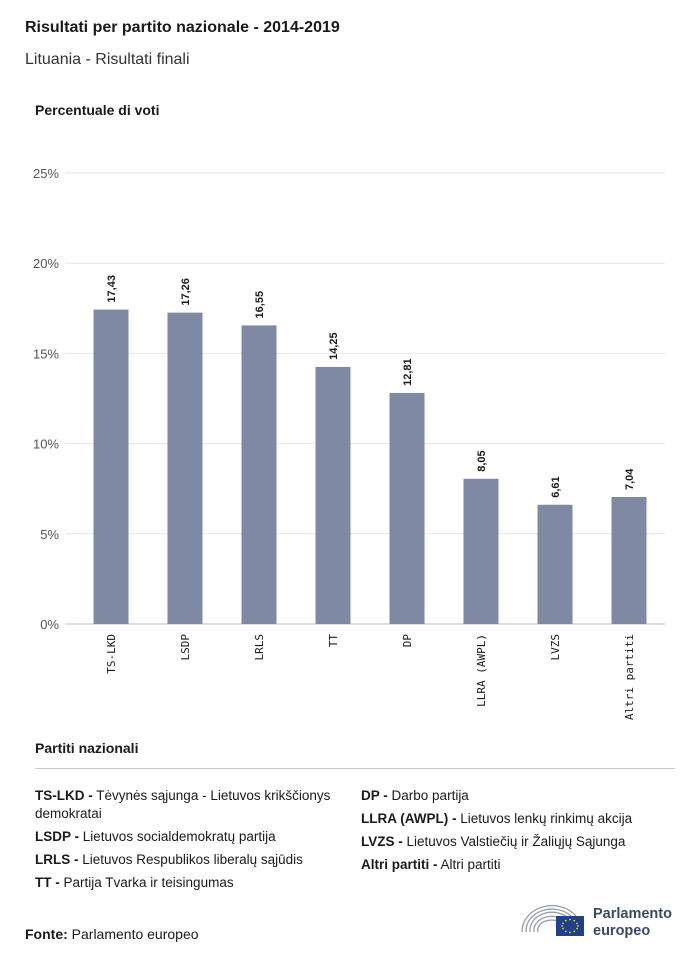 Image resolution: width=700 pixels, height=959 pixels. I want to click on european-parliament-logo-icon, so click(552, 920).